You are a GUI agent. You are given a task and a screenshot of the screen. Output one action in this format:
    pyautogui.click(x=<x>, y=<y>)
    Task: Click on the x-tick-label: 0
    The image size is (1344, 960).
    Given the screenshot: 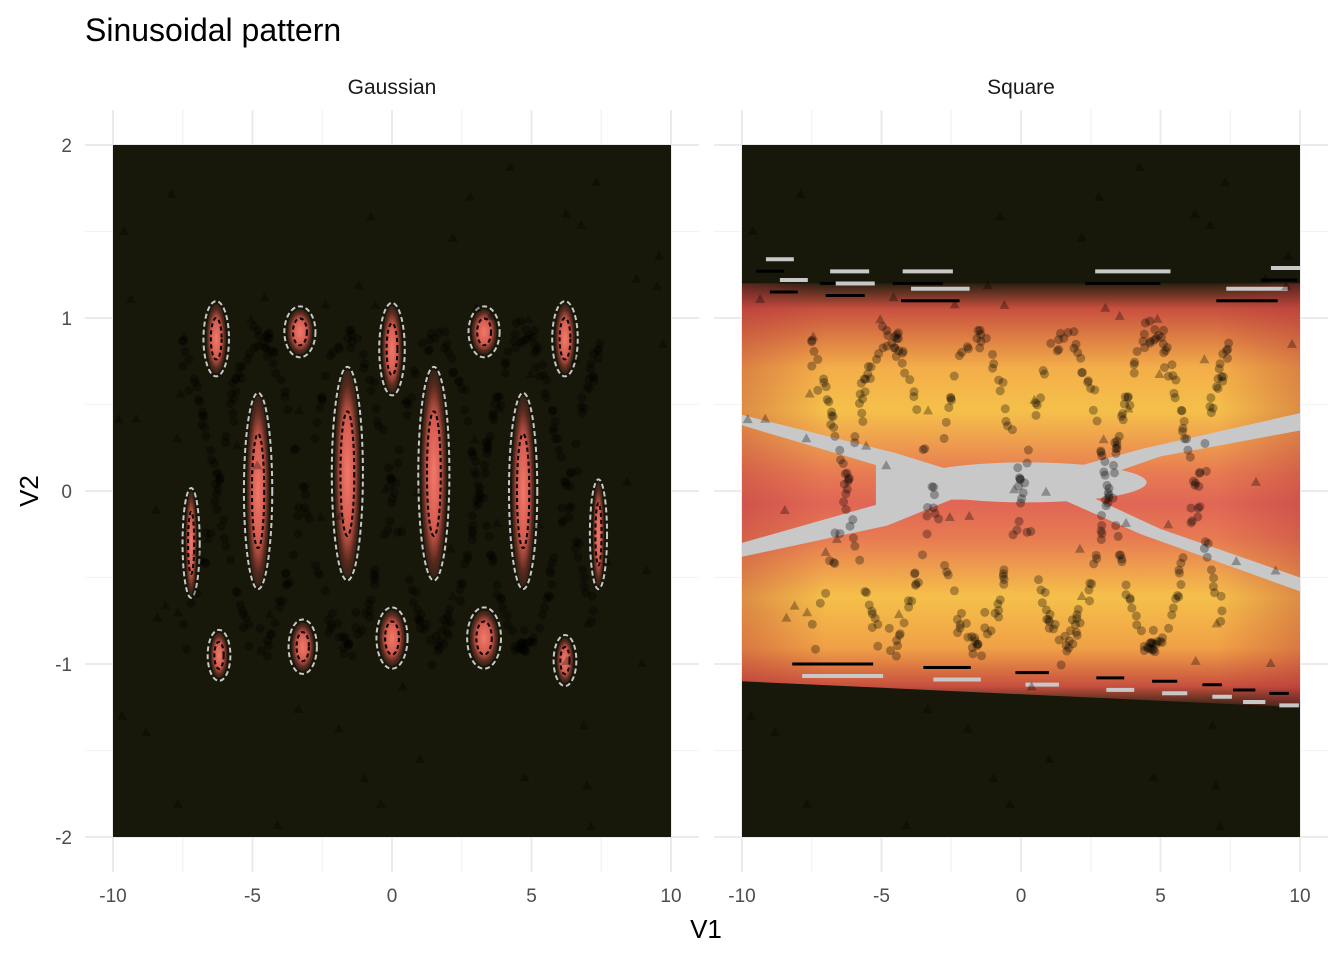 What is the action you would take?
    pyautogui.click(x=1021, y=896)
    